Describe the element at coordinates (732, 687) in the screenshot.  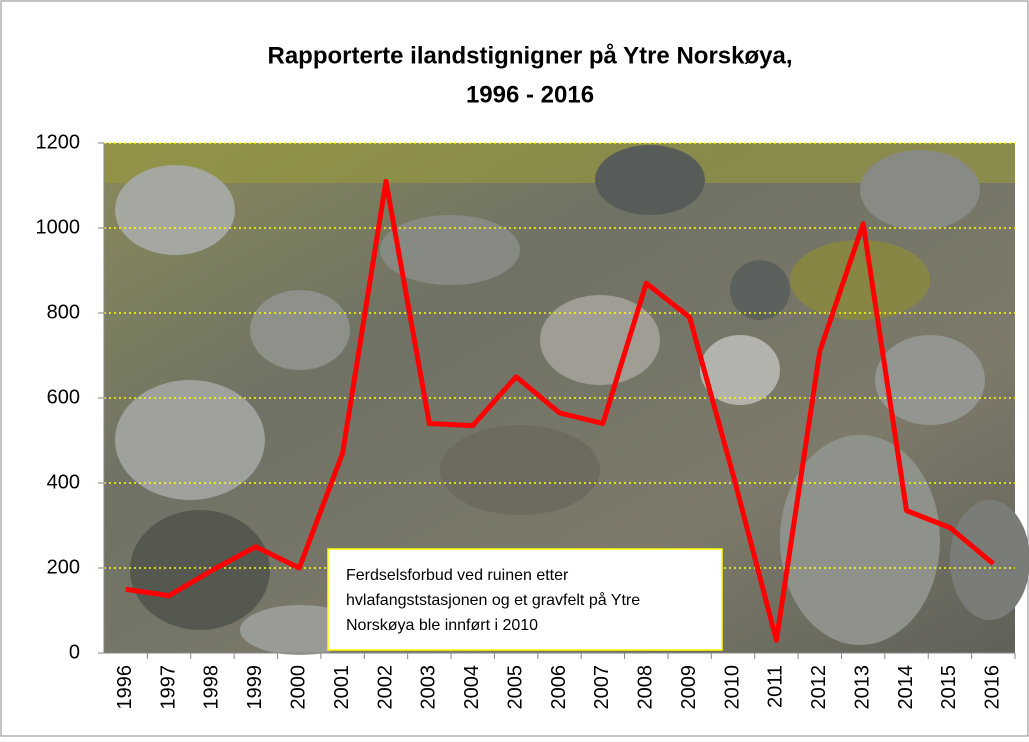
I see `x-tick-label: 2010` at that location.